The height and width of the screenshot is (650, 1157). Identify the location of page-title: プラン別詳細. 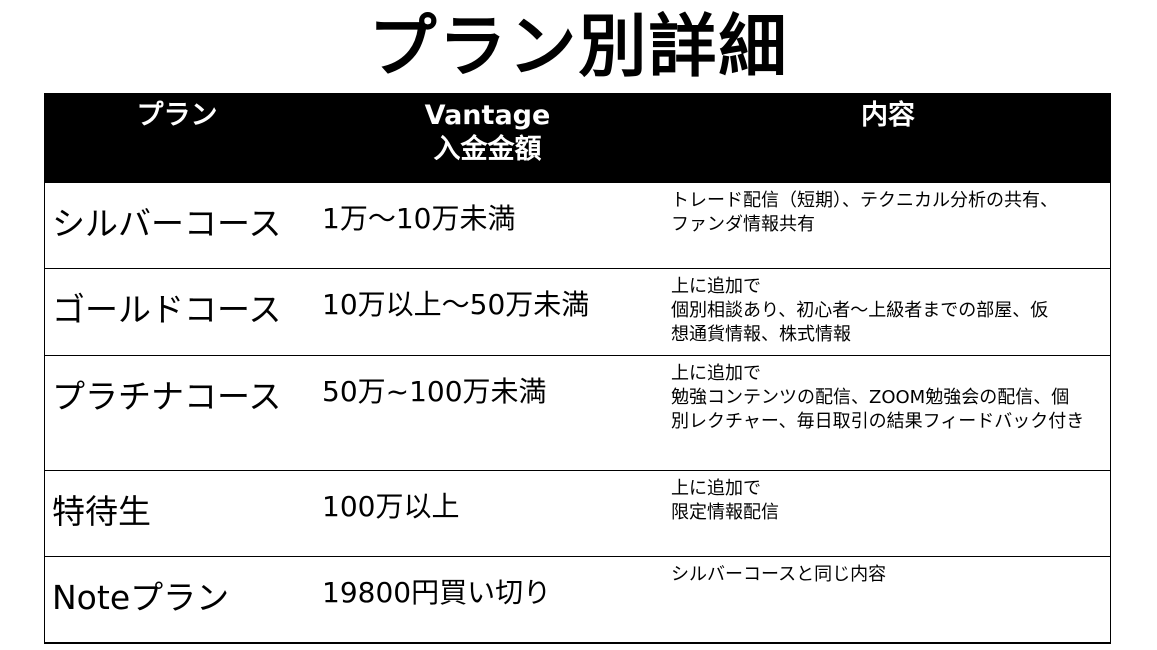
(578, 47).